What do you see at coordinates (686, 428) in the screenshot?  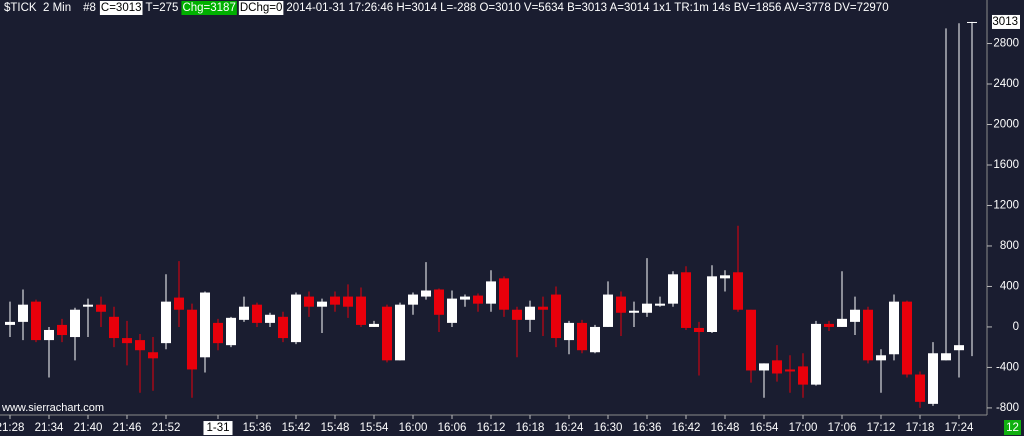 I see `x-tick-label: 16:42` at bounding box center [686, 428].